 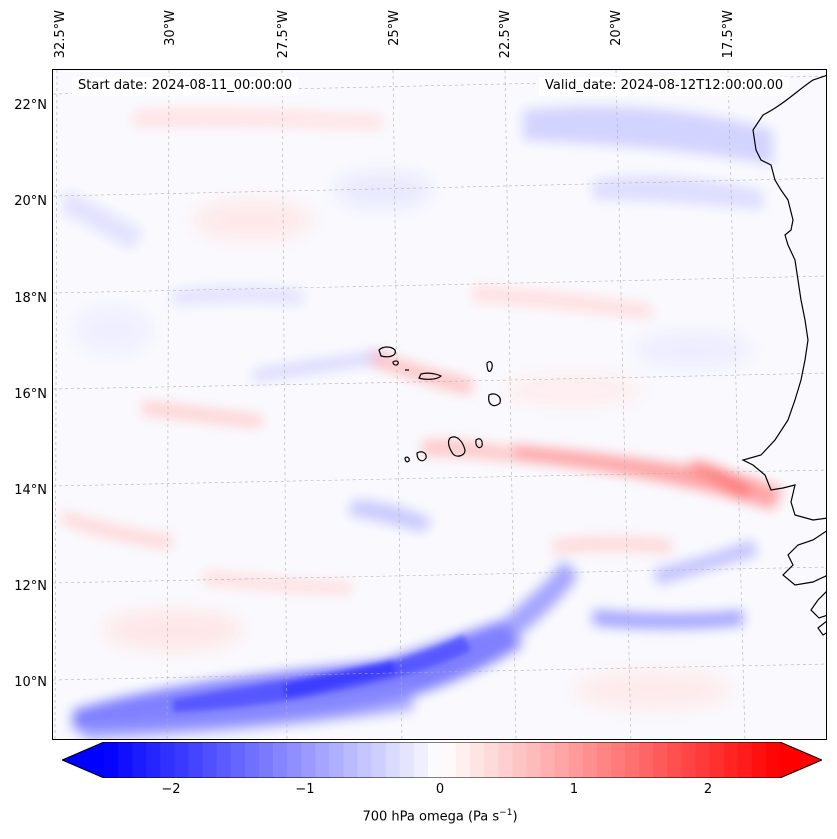 What do you see at coordinates (804, 558) in the screenshot?
I see `africa-coastline-south` at bounding box center [804, 558].